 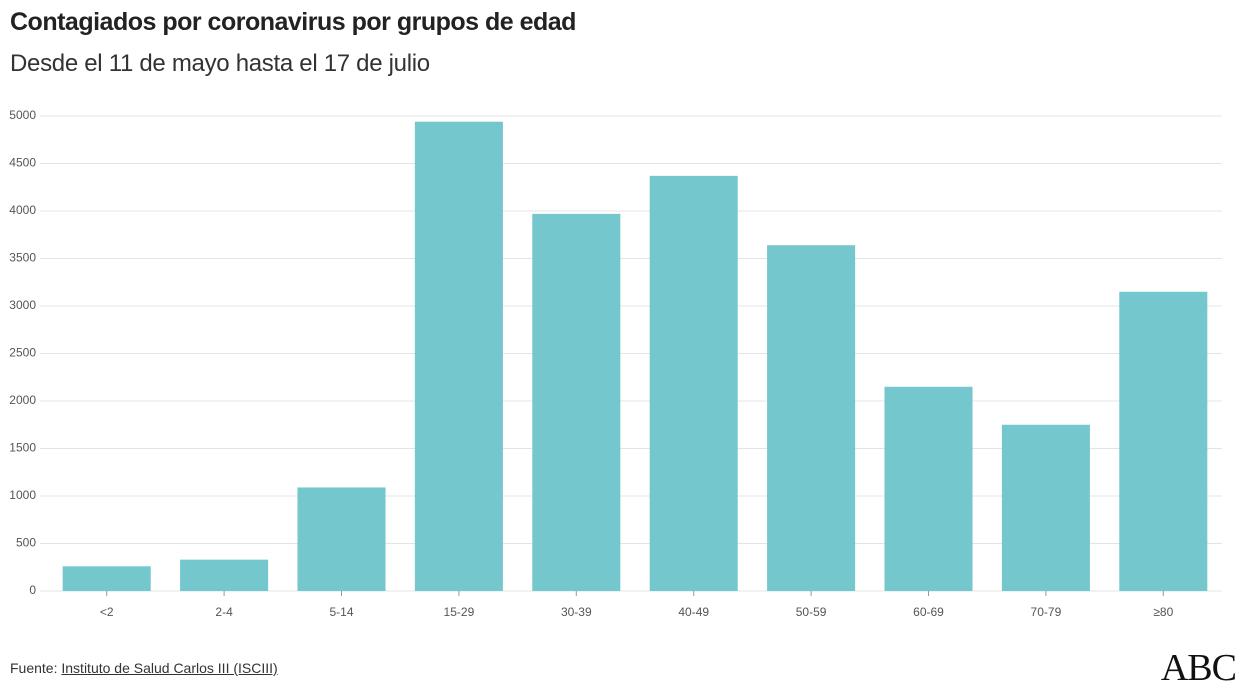 I want to click on logo: ABC, so click(x=1198, y=668).